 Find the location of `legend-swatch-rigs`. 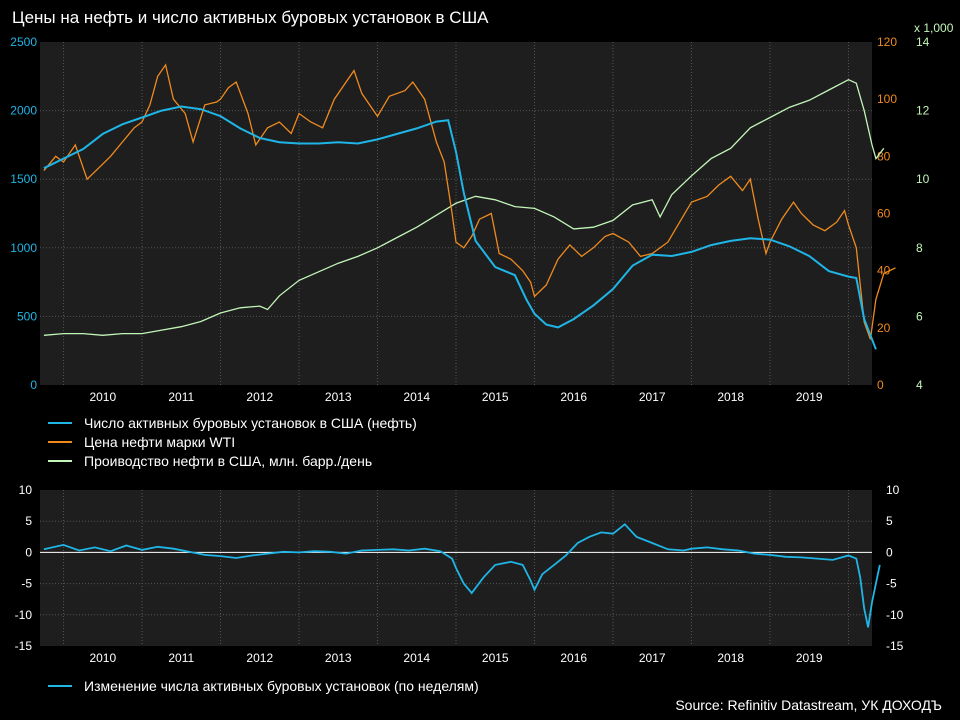

legend-swatch-rigs is located at coordinates (60, 422).